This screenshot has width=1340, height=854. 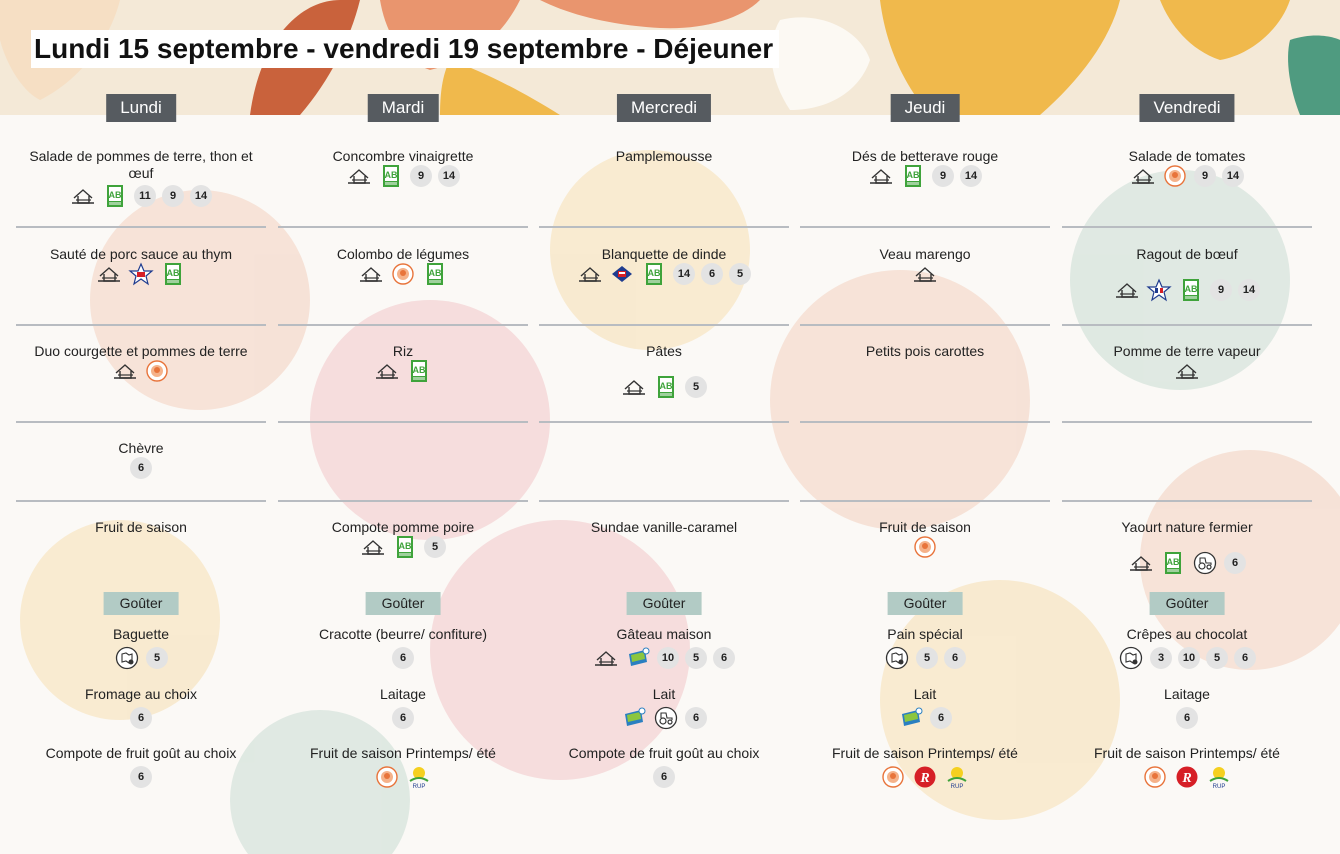 I want to click on dish-name: Chèvre, so click(x=141, y=448).